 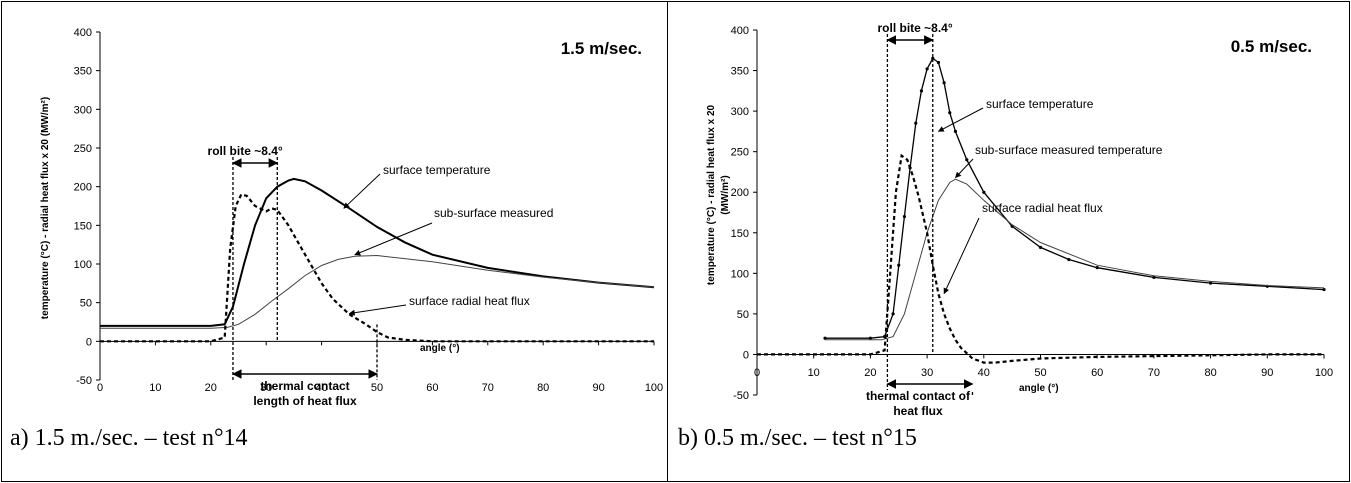 I want to click on chart-0-callout-label: surface temperature, so click(x=437, y=170).